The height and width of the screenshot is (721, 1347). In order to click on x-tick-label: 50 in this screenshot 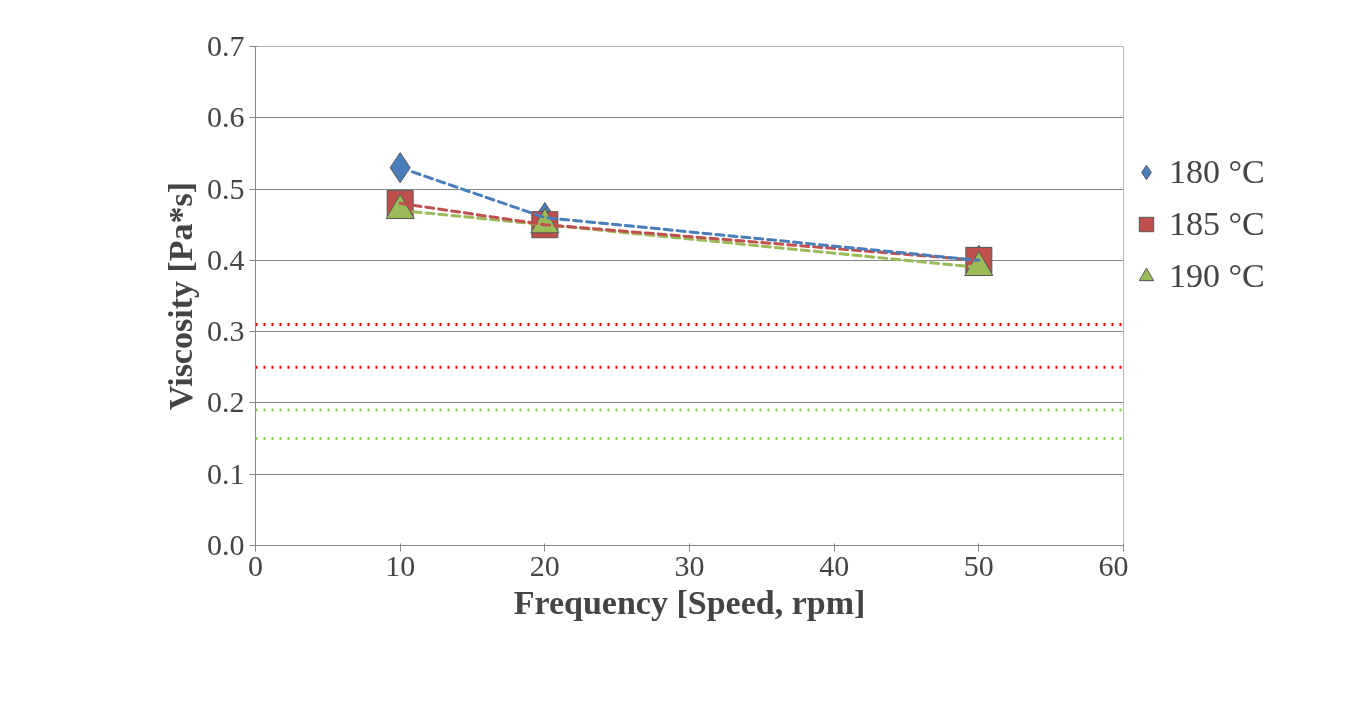, I will do `click(978, 565)`.